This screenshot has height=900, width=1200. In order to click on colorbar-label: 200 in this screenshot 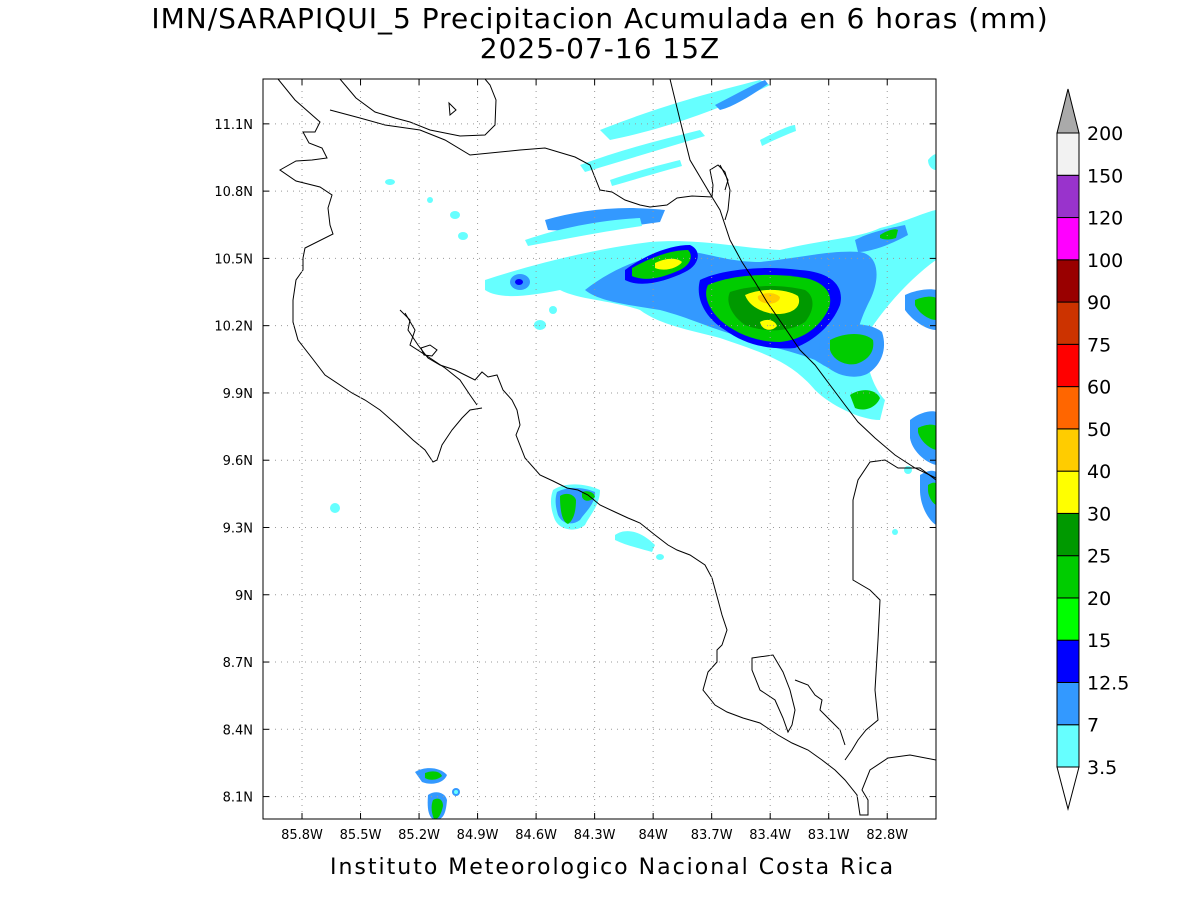, I will do `click(1105, 134)`.